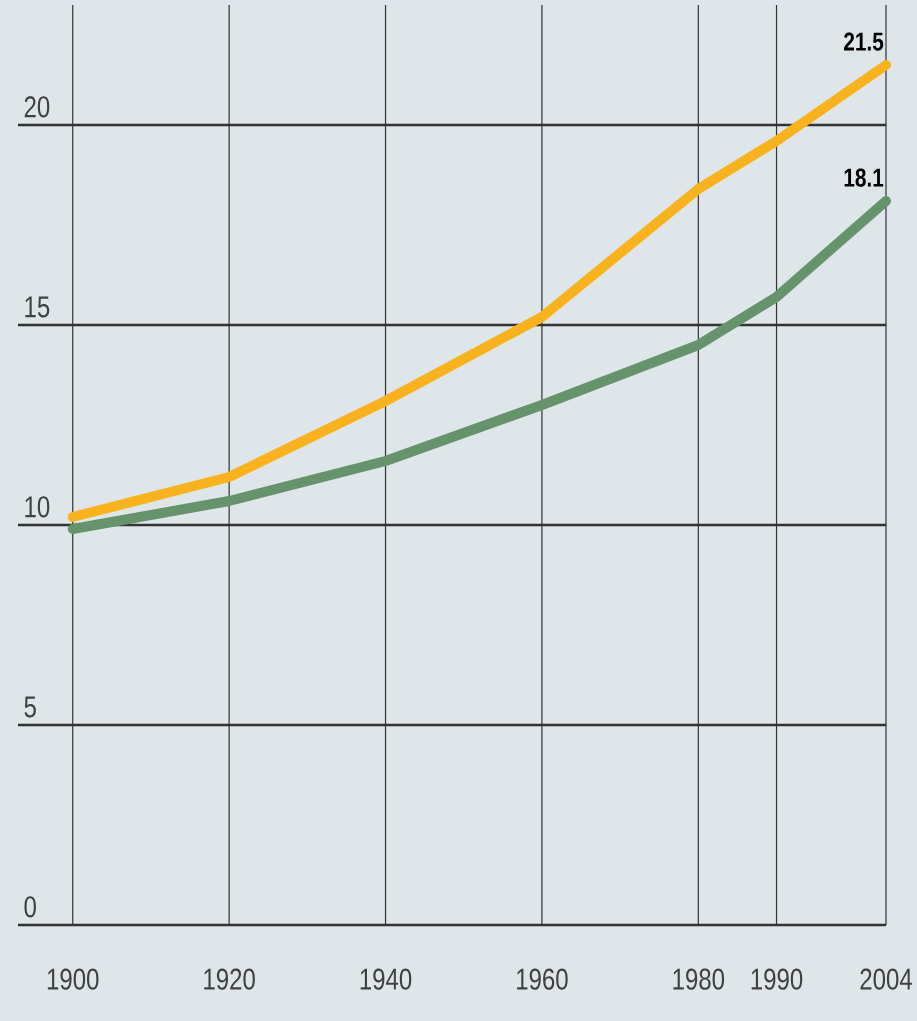 The image size is (917, 1021). What do you see at coordinates (864, 177) in the screenshot?
I see `data-label: 18.1` at bounding box center [864, 177].